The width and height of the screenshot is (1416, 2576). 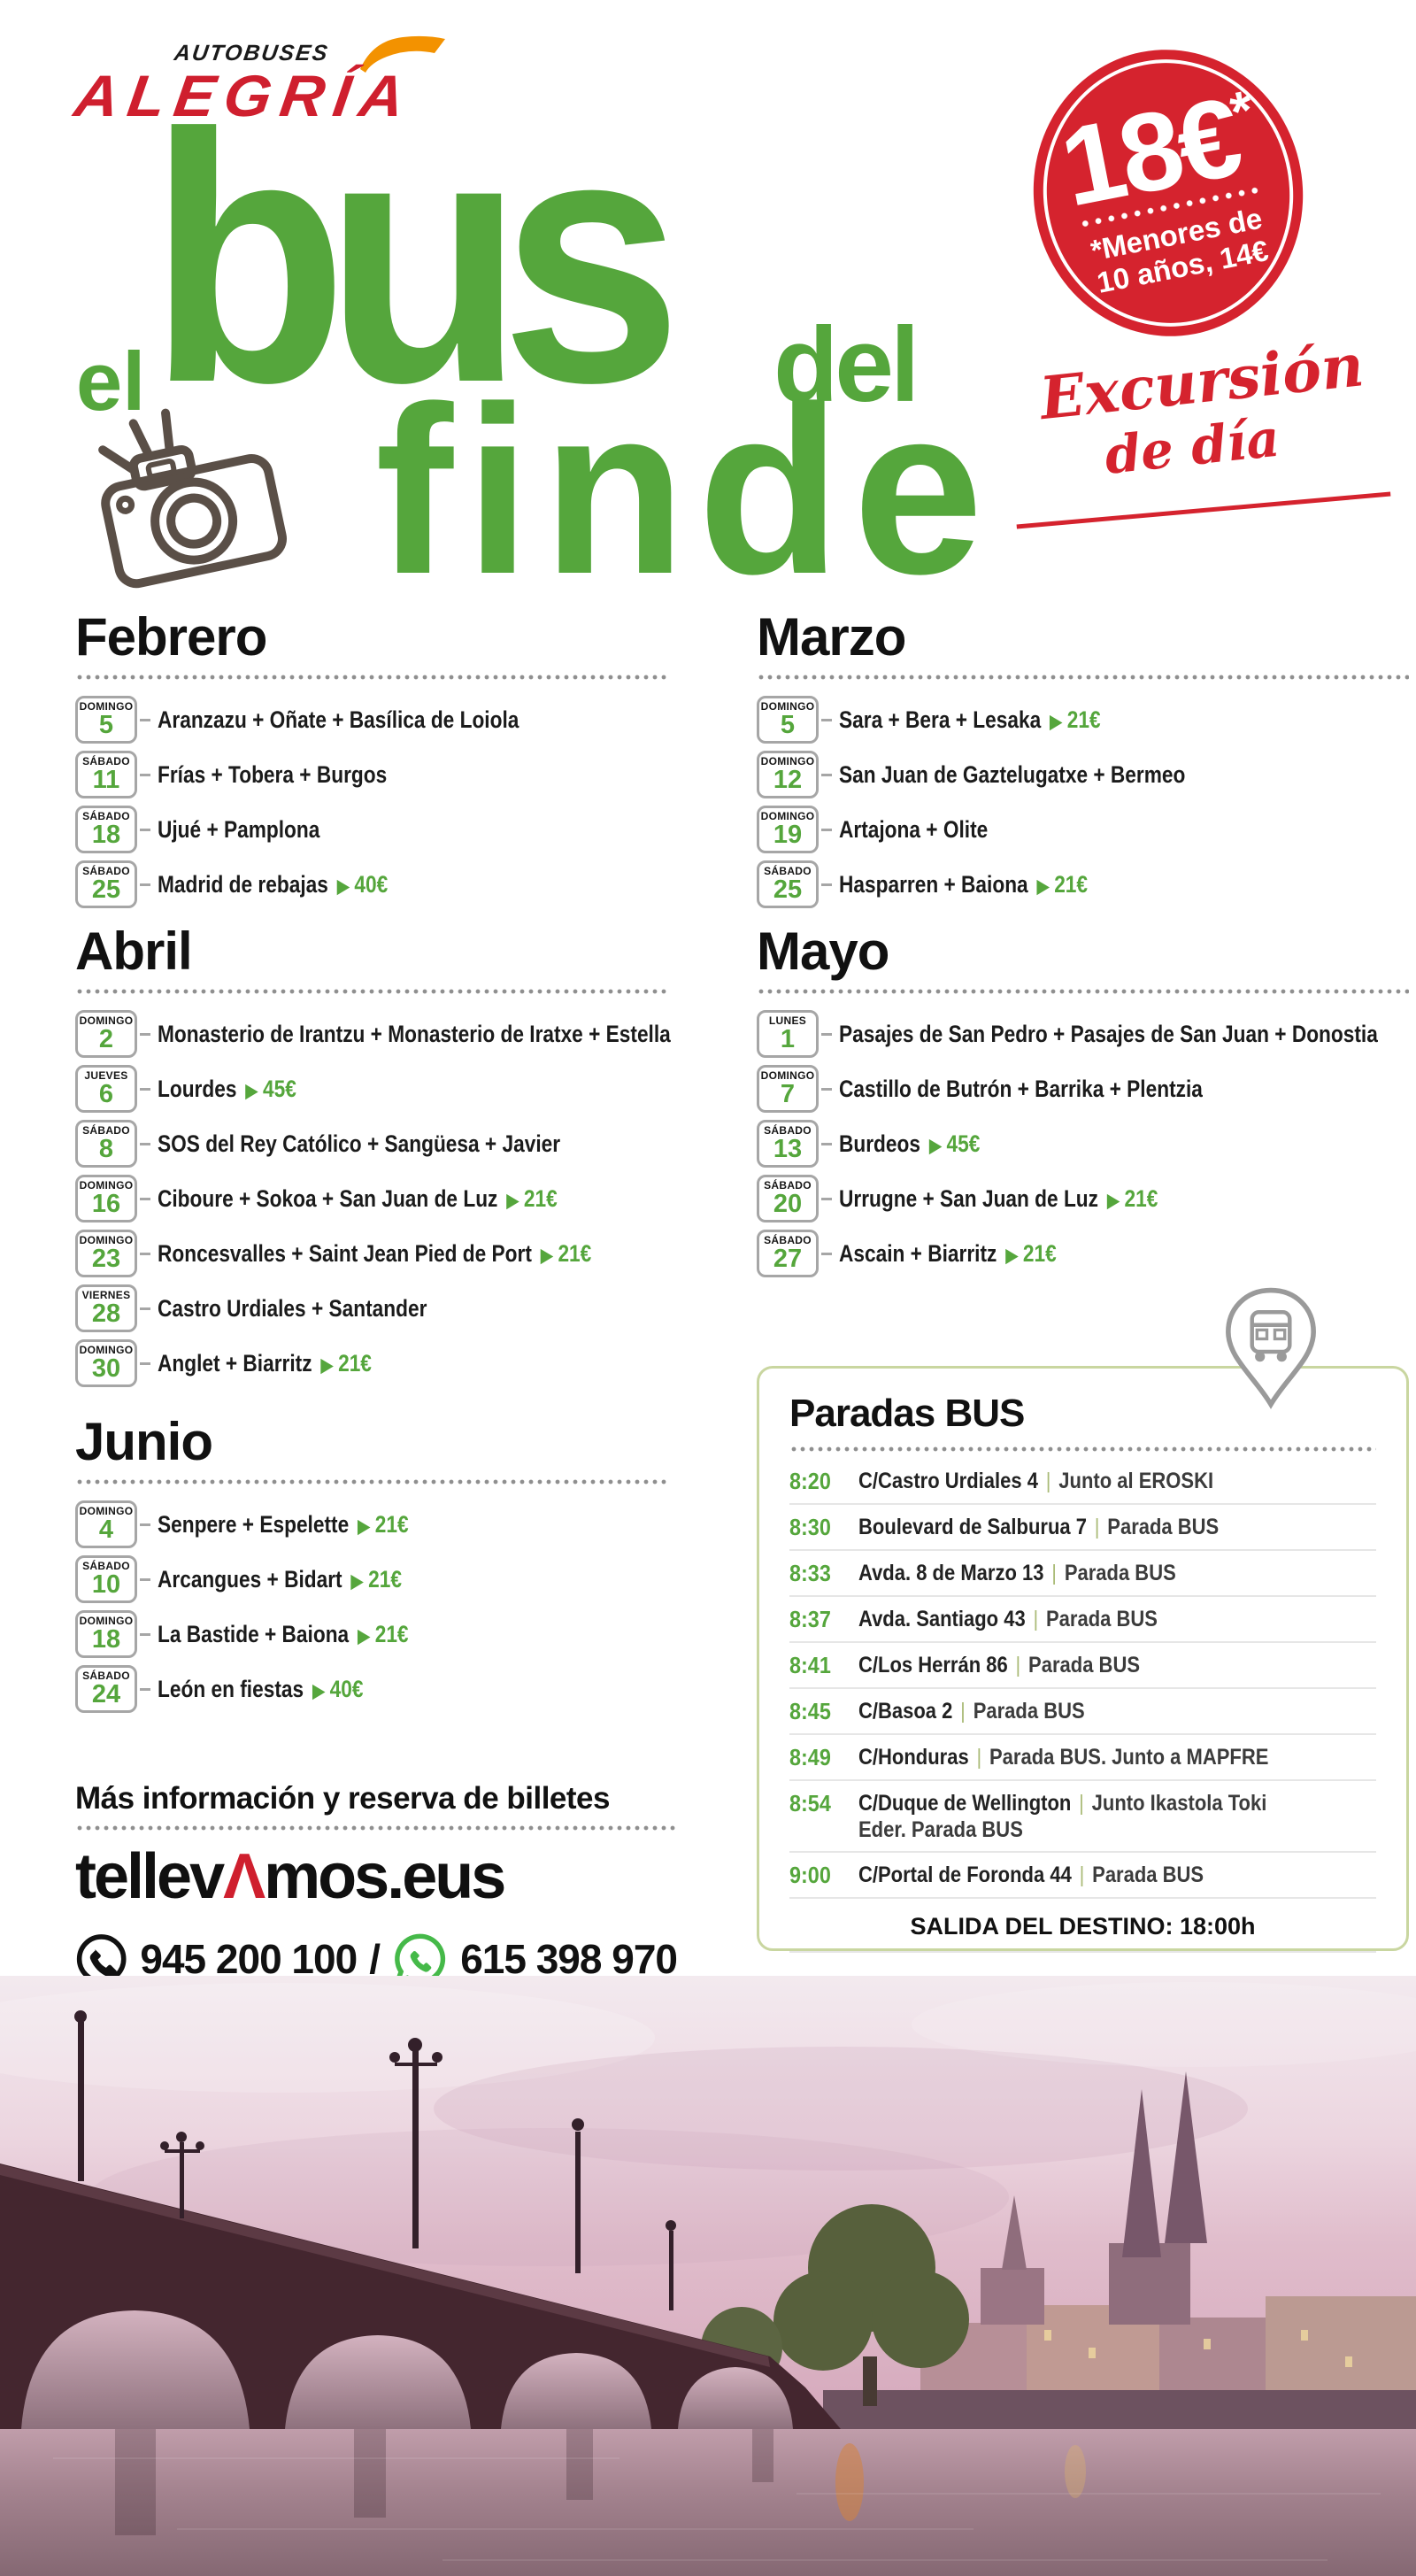 I want to click on tagline-underline, so click(x=1203, y=510).